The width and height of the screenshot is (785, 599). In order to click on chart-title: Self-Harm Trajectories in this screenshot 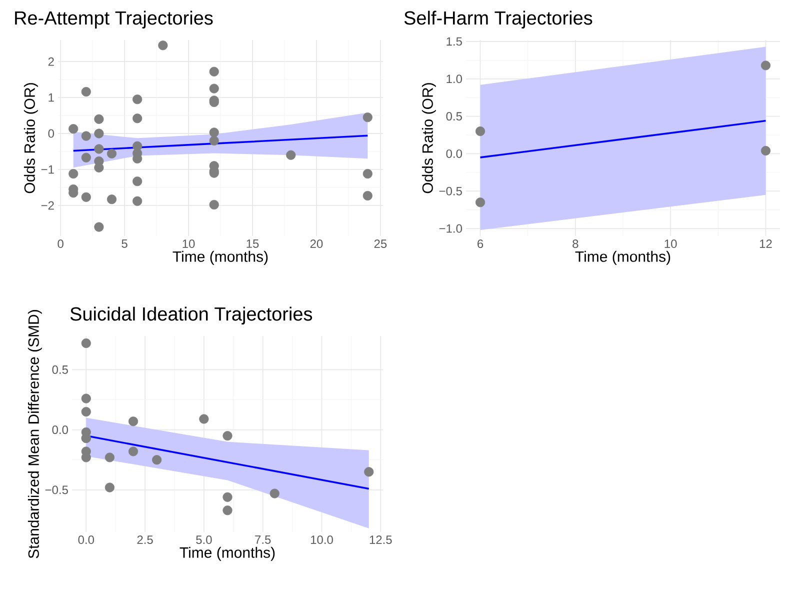, I will do `click(498, 19)`.